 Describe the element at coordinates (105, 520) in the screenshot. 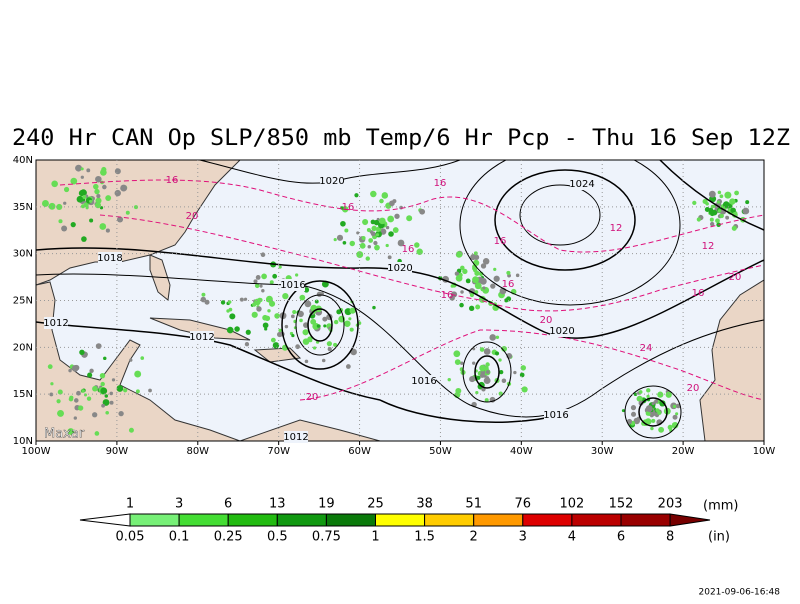

I see `colorbar-low-end` at that location.